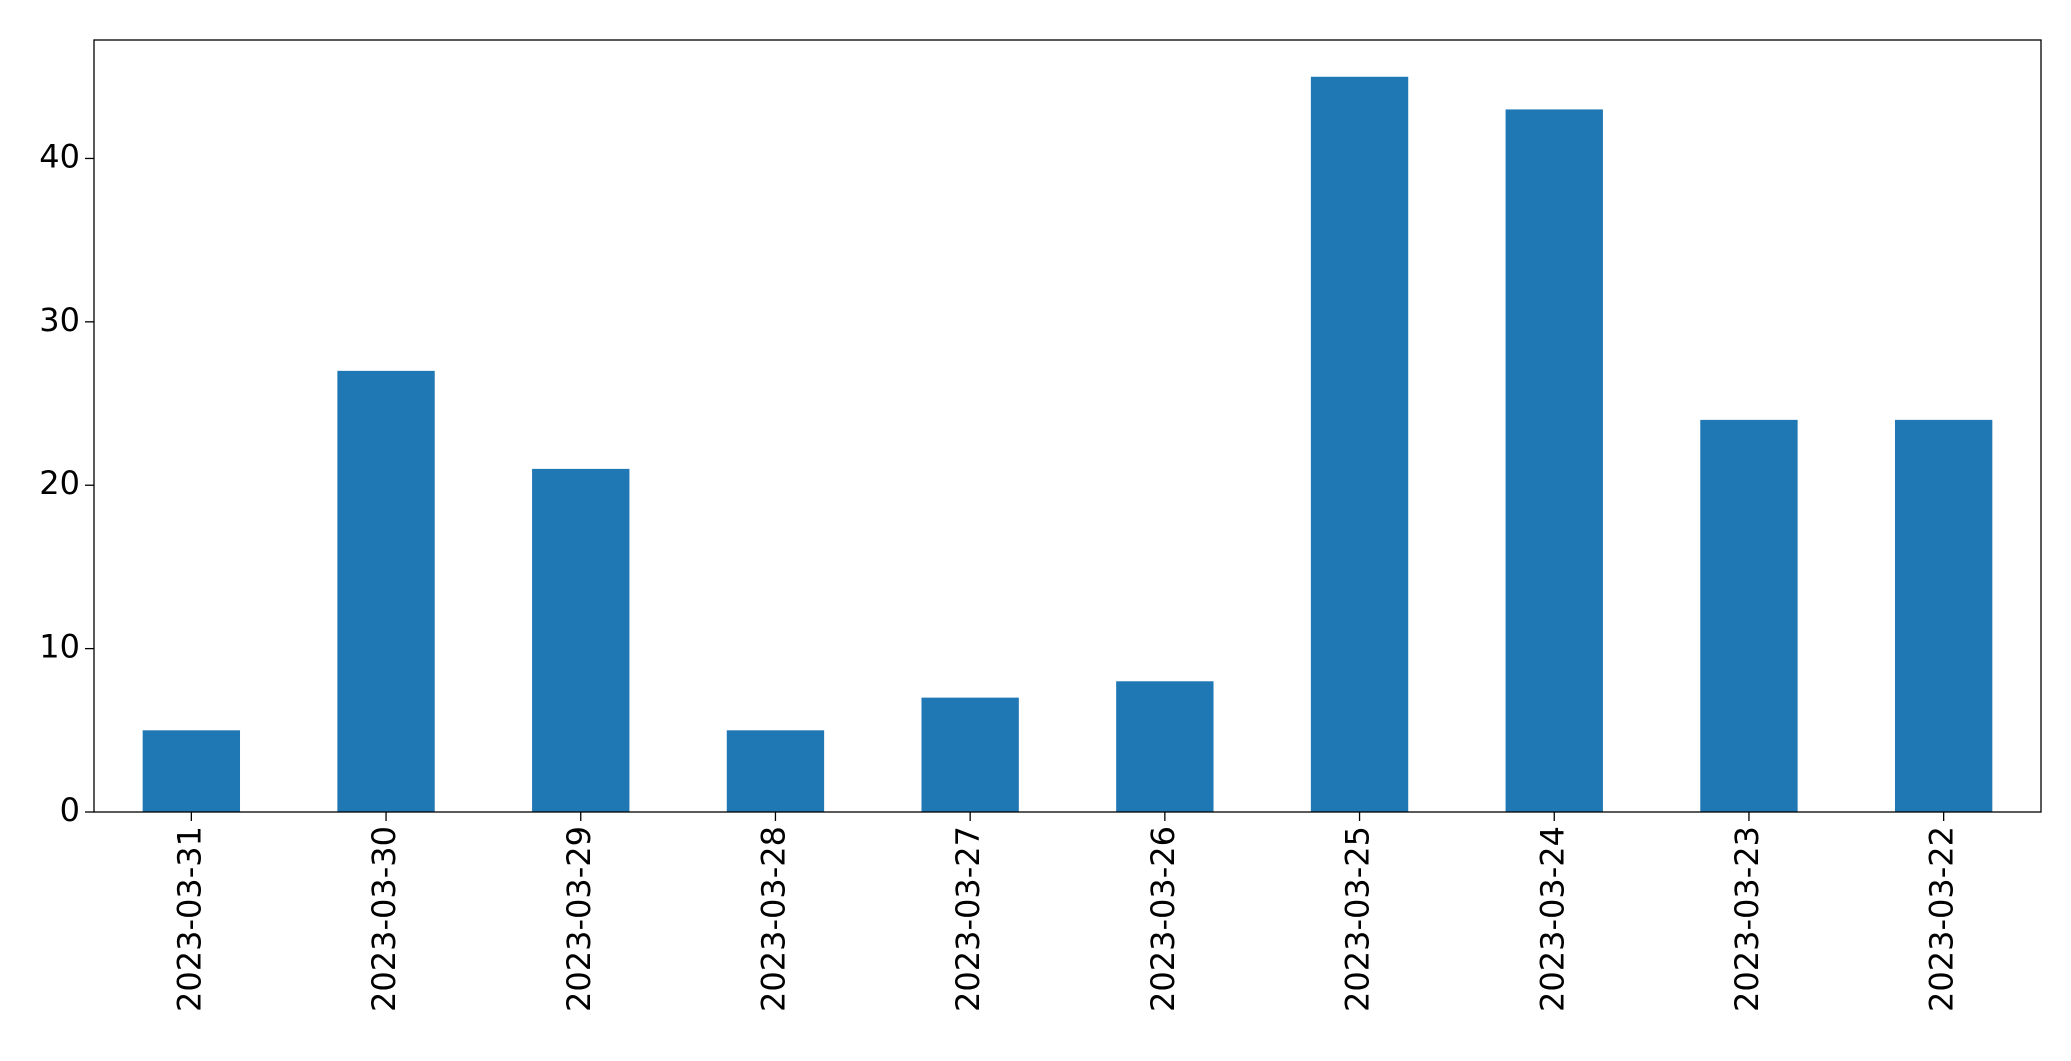 The image size is (2071, 1061). What do you see at coordinates (189, 919) in the screenshot?
I see `x-tick-label: 2023-03-31` at bounding box center [189, 919].